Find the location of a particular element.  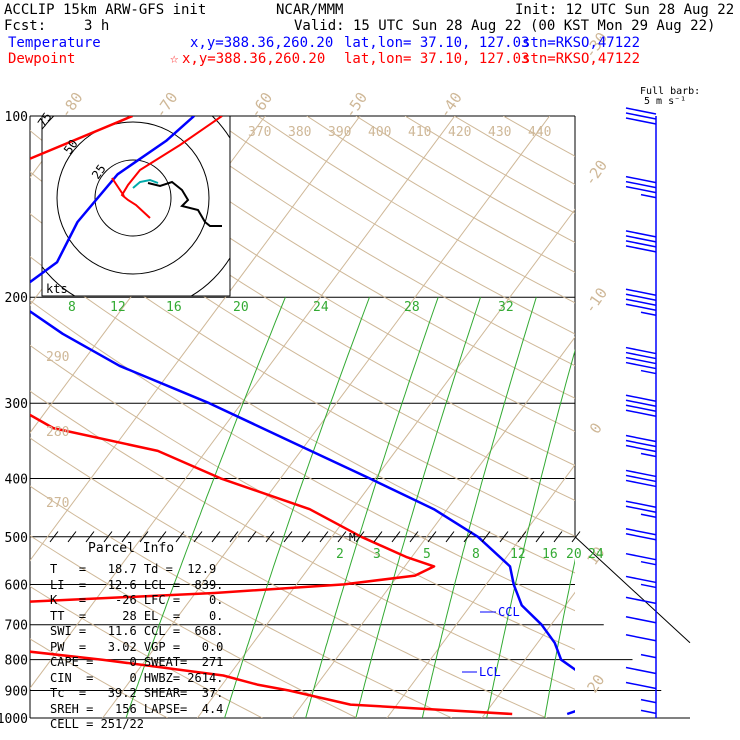

isotherm-label: 20 is located at coordinates (595, 683).